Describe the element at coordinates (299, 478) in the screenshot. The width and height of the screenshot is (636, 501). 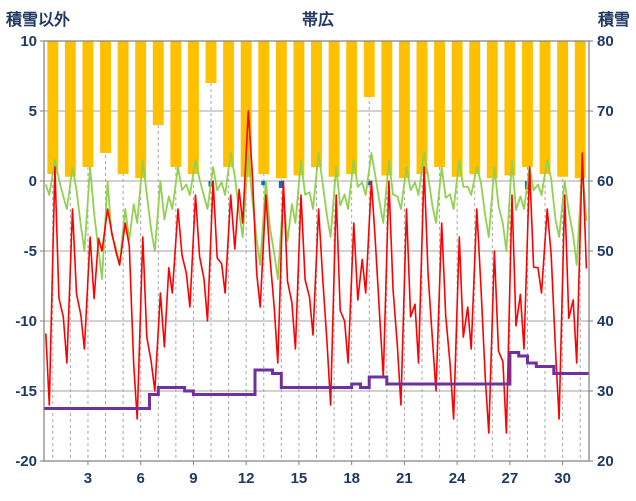
I see `x-axis-tick-label: 15` at that location.